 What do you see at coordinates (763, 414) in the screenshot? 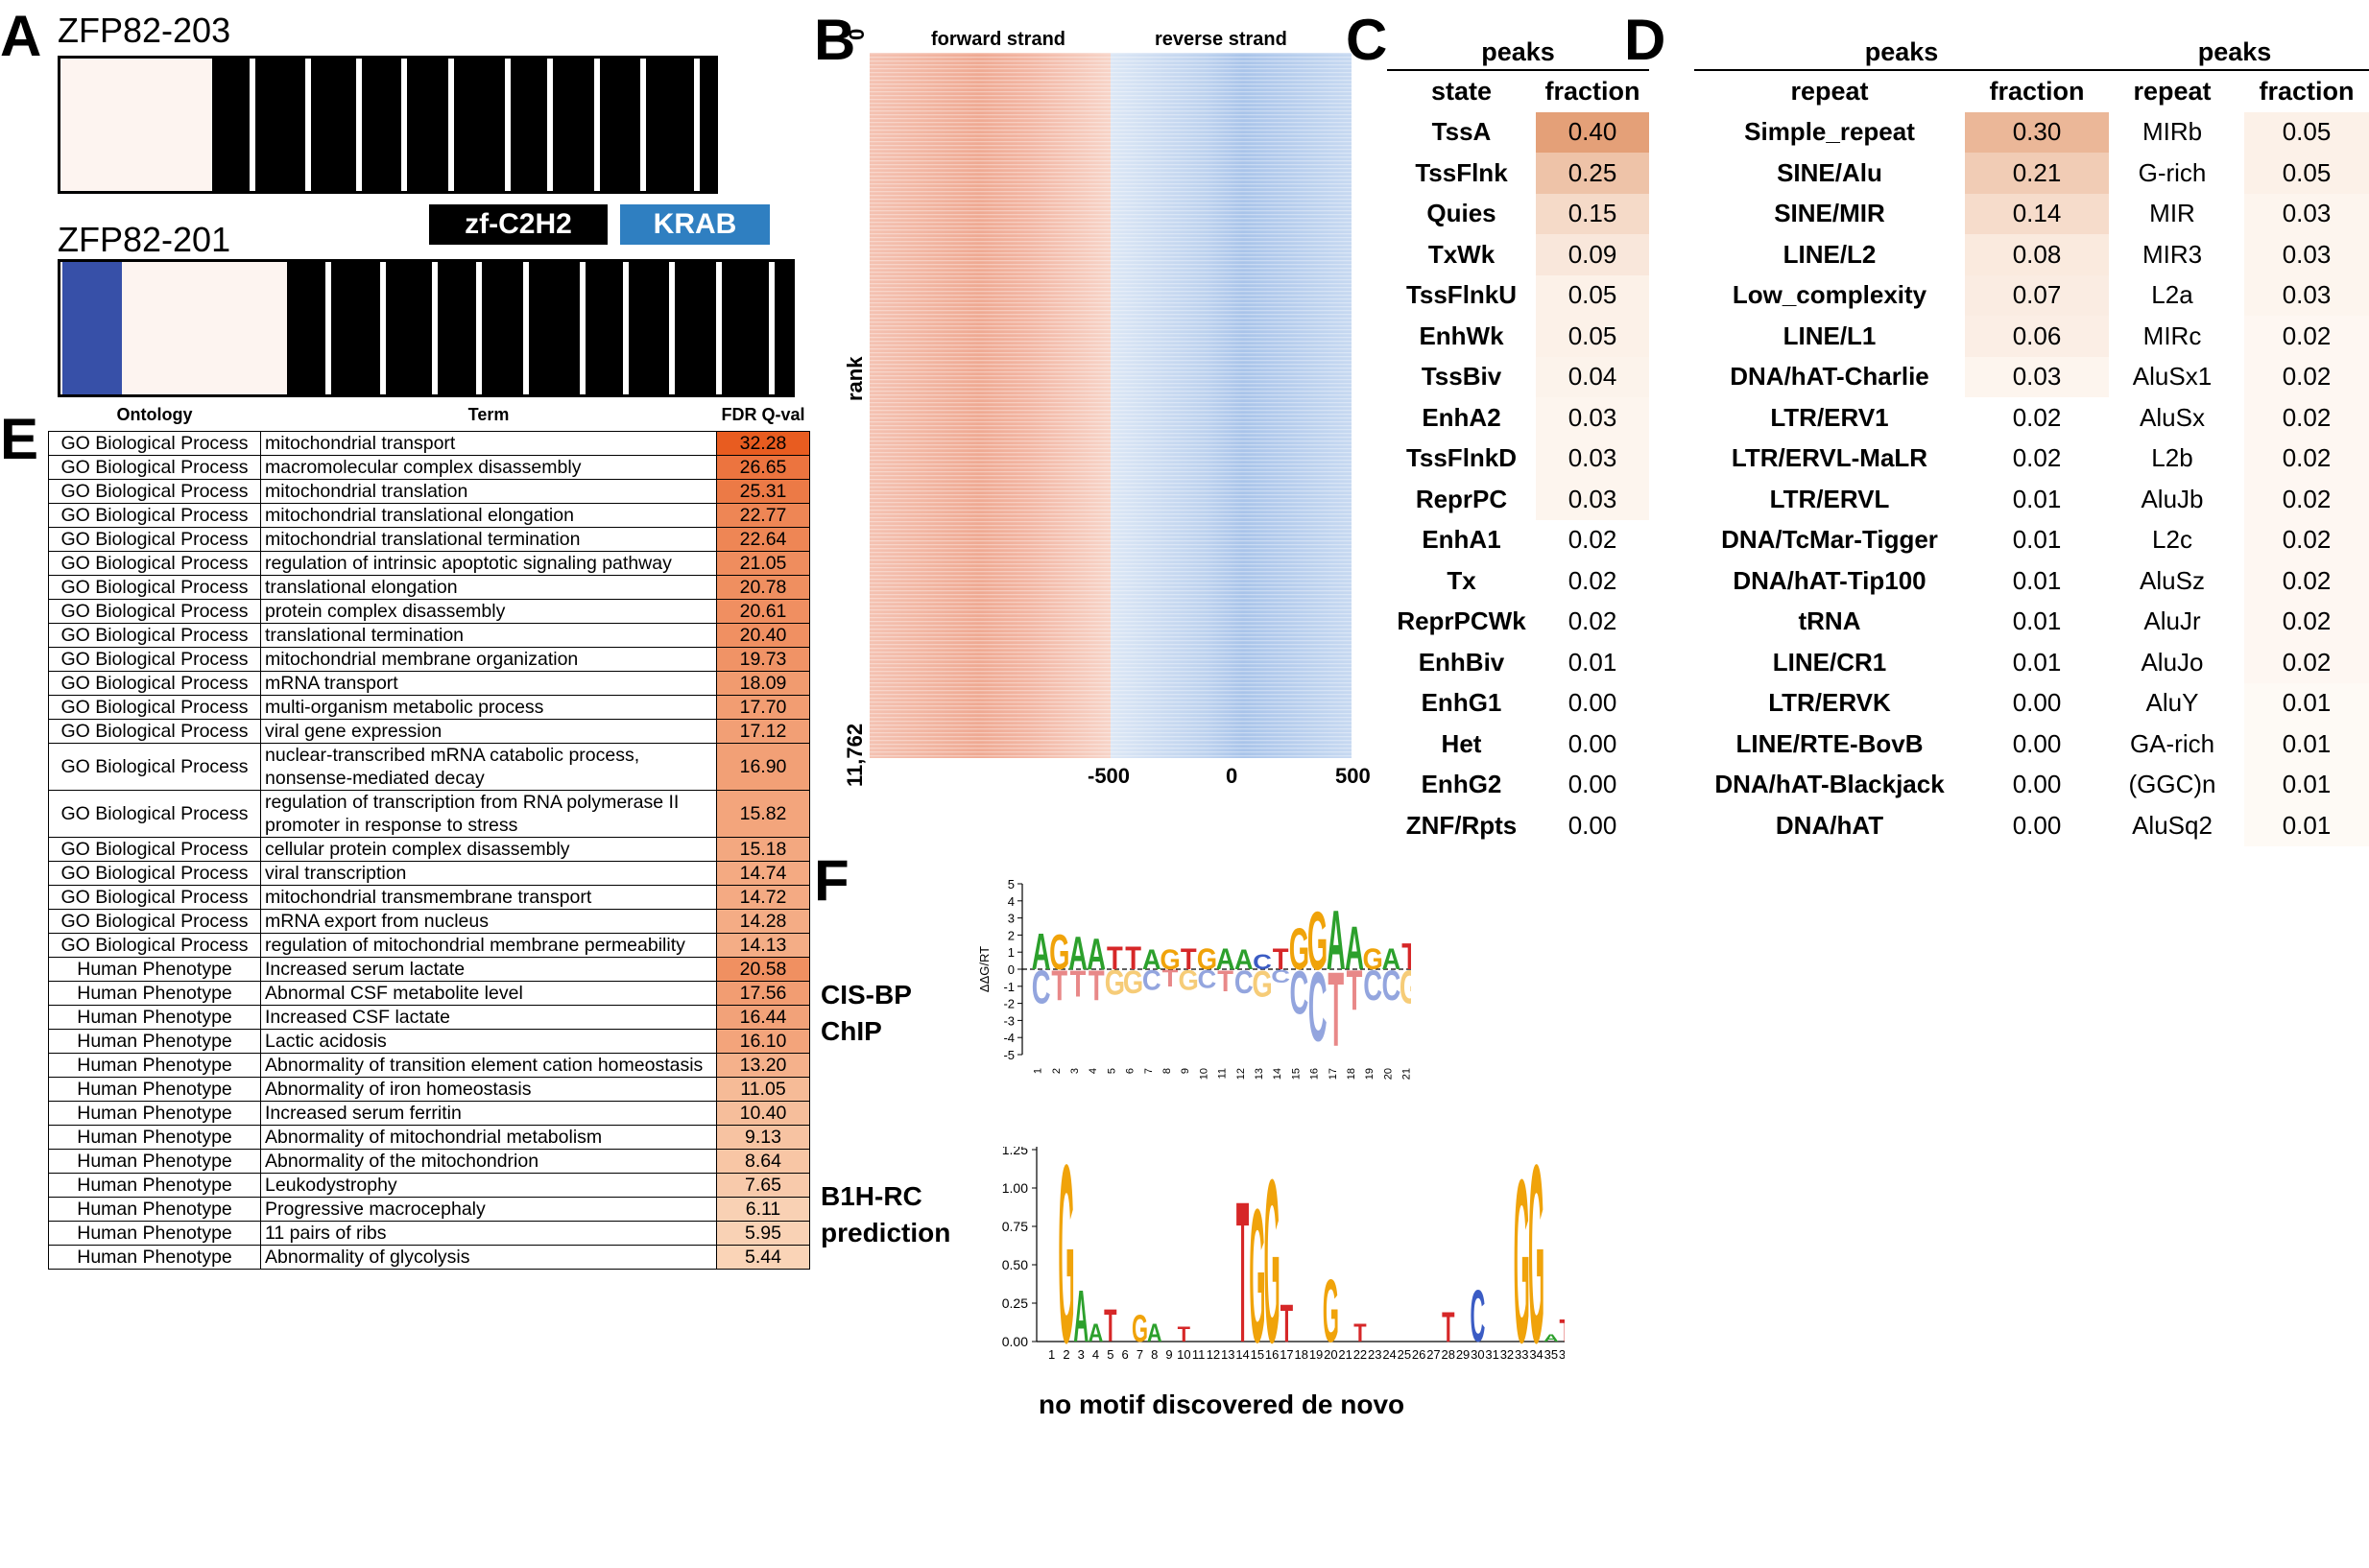
I see `fdr-header: FDR Q-val` at bounding box center [763, 414].